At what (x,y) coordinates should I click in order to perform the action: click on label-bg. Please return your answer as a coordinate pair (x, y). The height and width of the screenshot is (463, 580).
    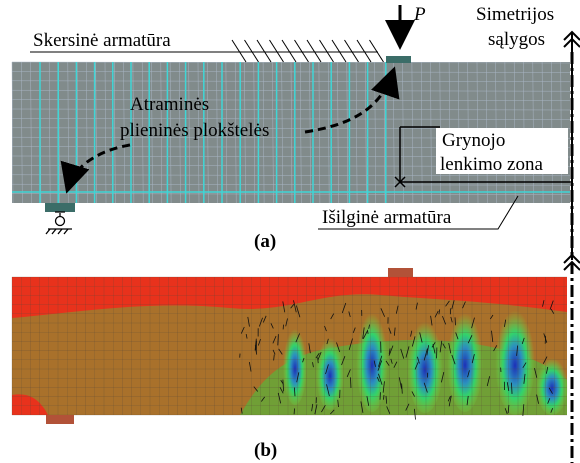
    Looking at the image, I should click on (502, 151).